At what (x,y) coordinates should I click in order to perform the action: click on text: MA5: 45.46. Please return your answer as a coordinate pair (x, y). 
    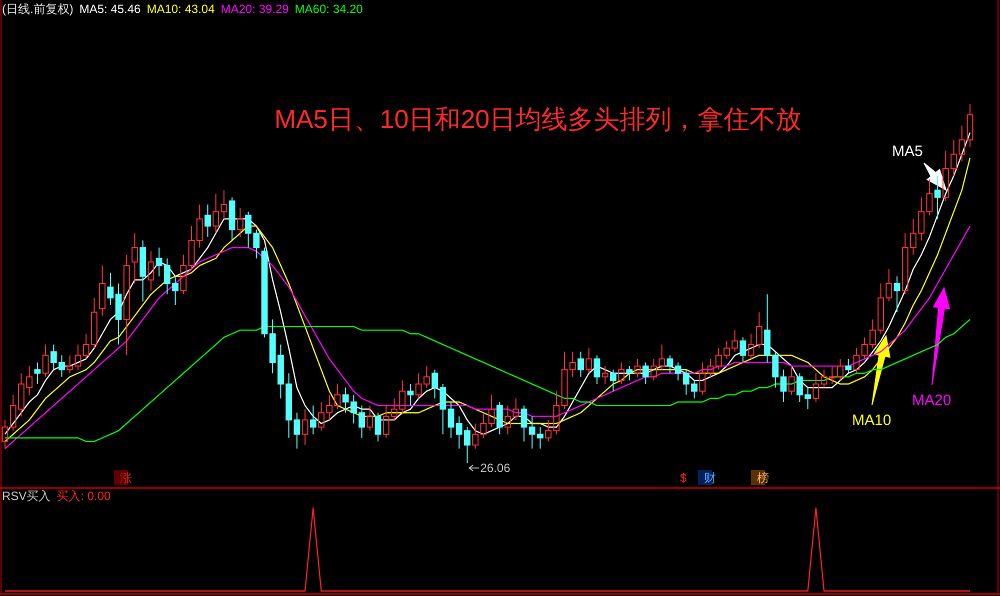
    Looking at the image, I should click on (110, 9).